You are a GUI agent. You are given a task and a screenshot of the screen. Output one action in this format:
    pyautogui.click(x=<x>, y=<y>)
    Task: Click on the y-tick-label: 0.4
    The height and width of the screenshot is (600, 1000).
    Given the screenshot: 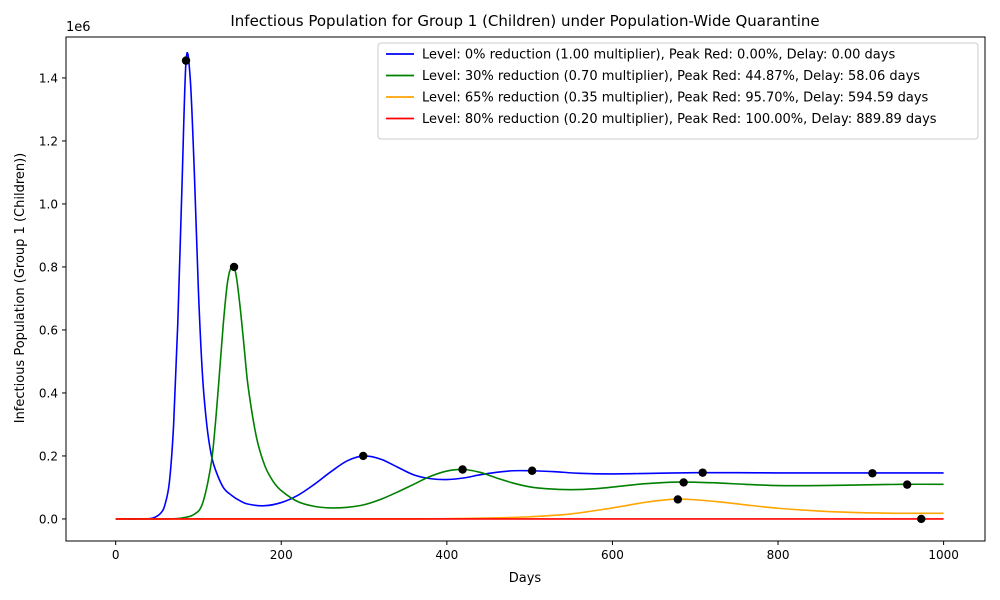 What is the action you would take?
    pyautogui.click(x=48, y=393)
    